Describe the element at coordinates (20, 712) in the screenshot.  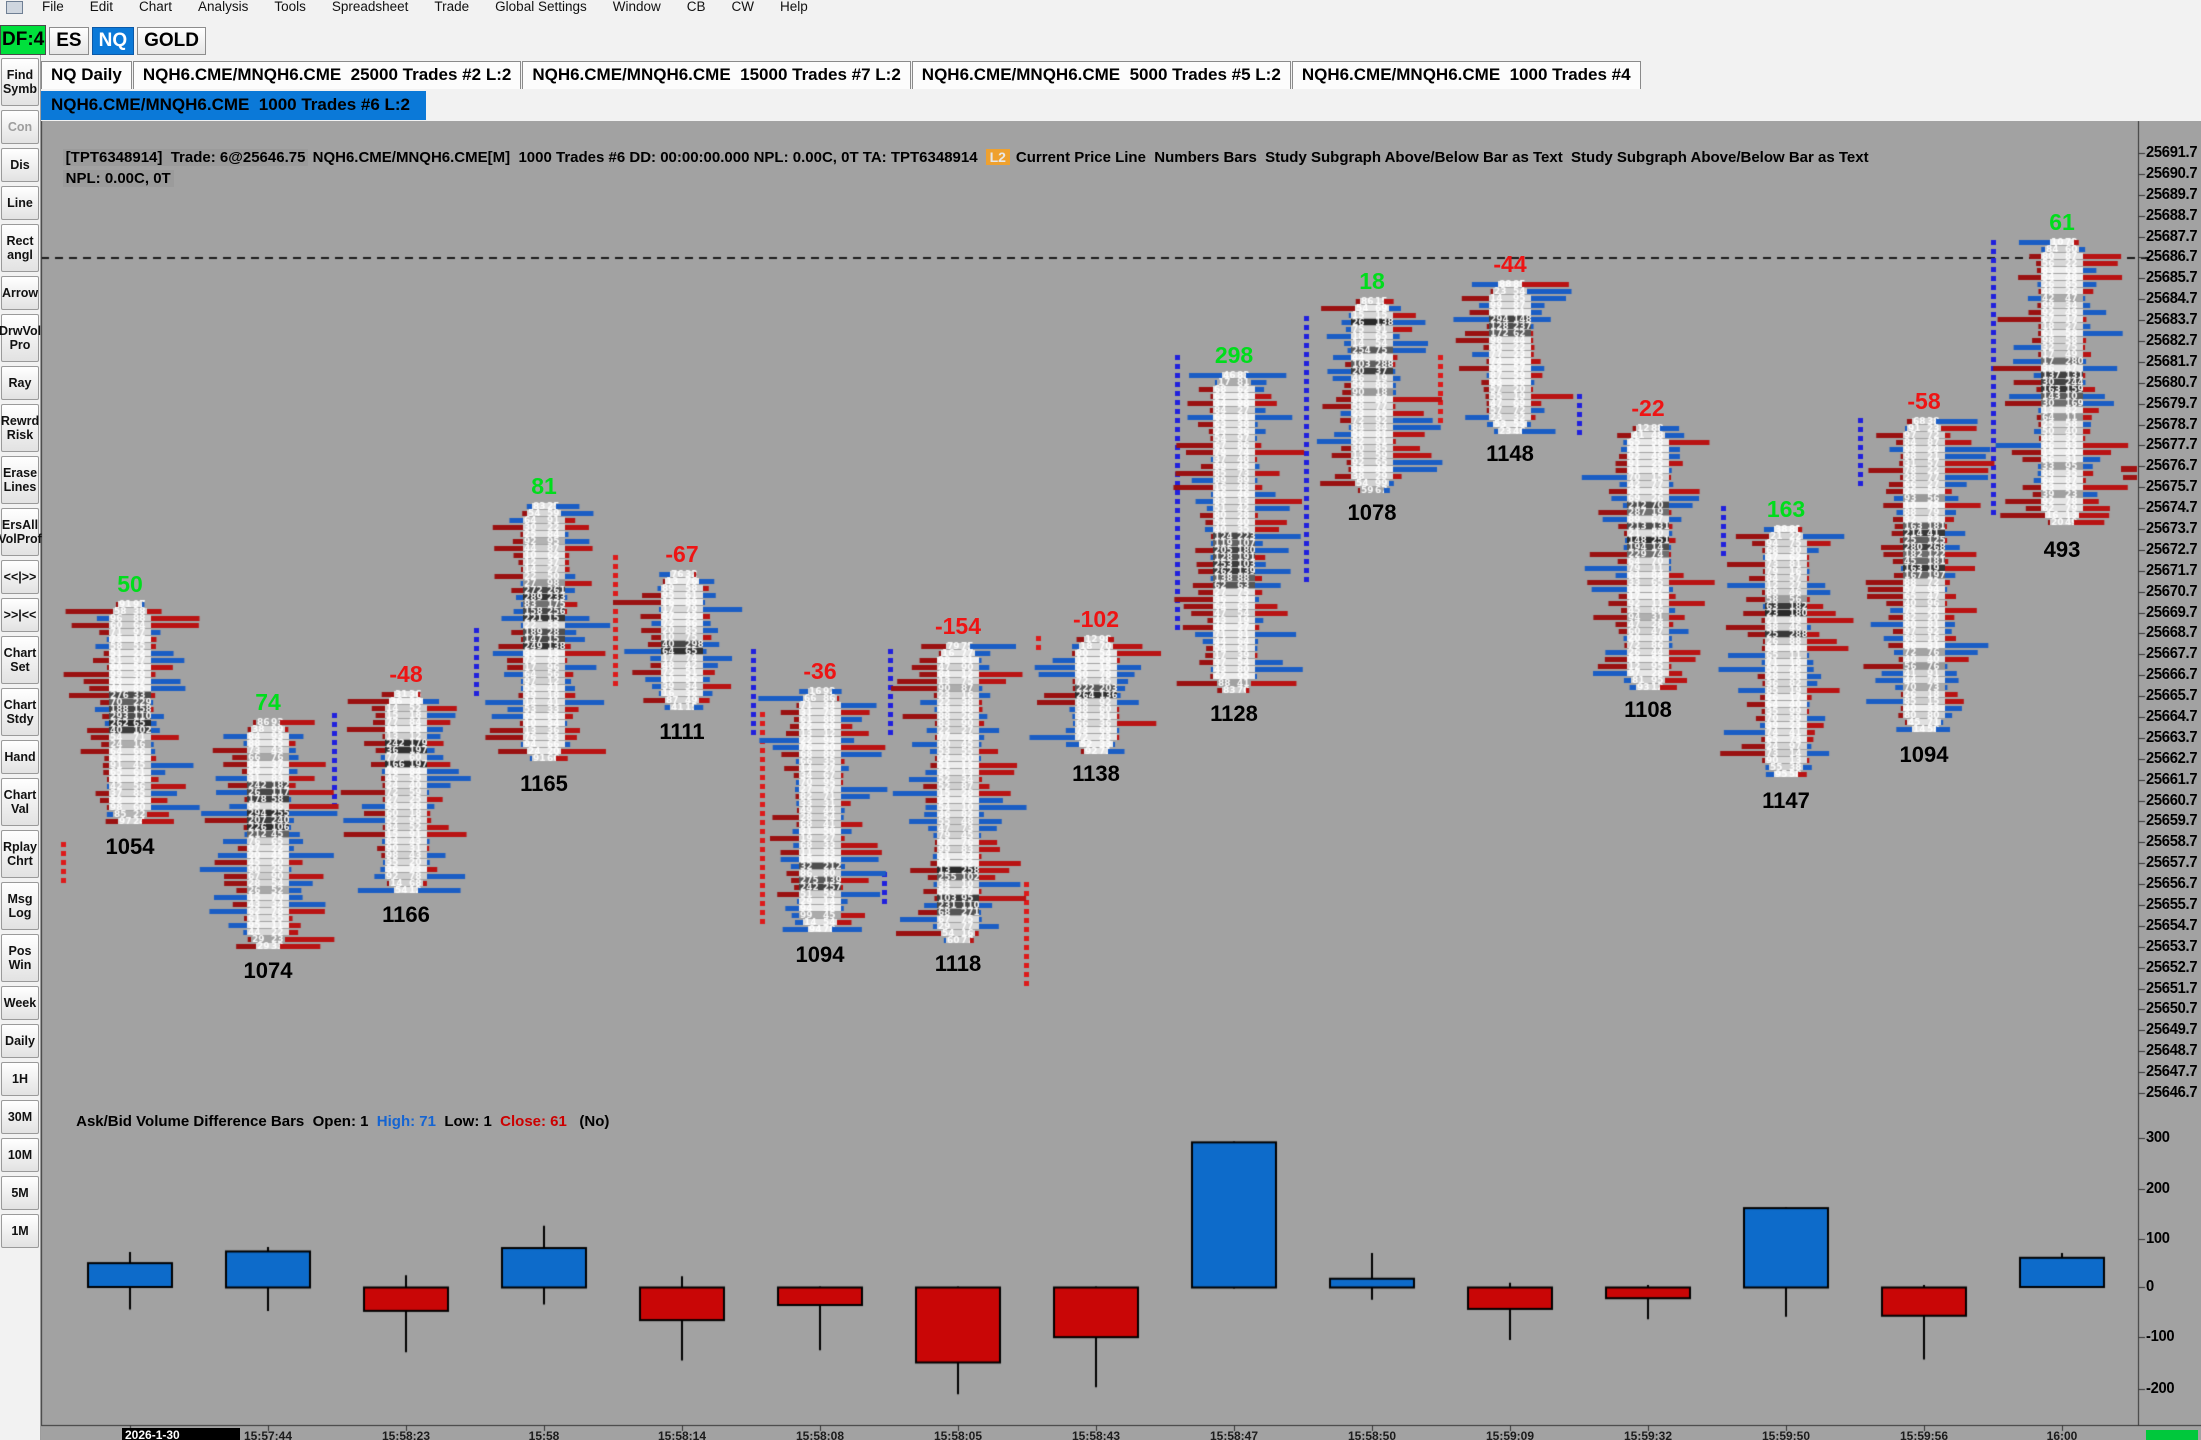
I see `sidebar-button-chart-studies: Chart Stdy` at that location.